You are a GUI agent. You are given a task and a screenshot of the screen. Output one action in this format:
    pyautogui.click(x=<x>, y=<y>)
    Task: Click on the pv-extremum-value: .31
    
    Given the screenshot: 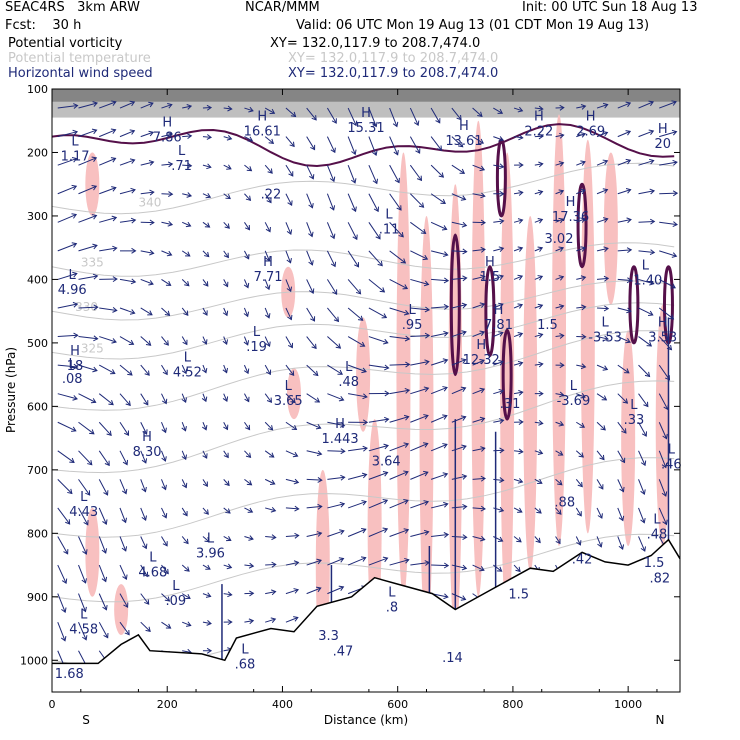 What is the action you would take?
    pyautogui.click(x=510, y=404)
    